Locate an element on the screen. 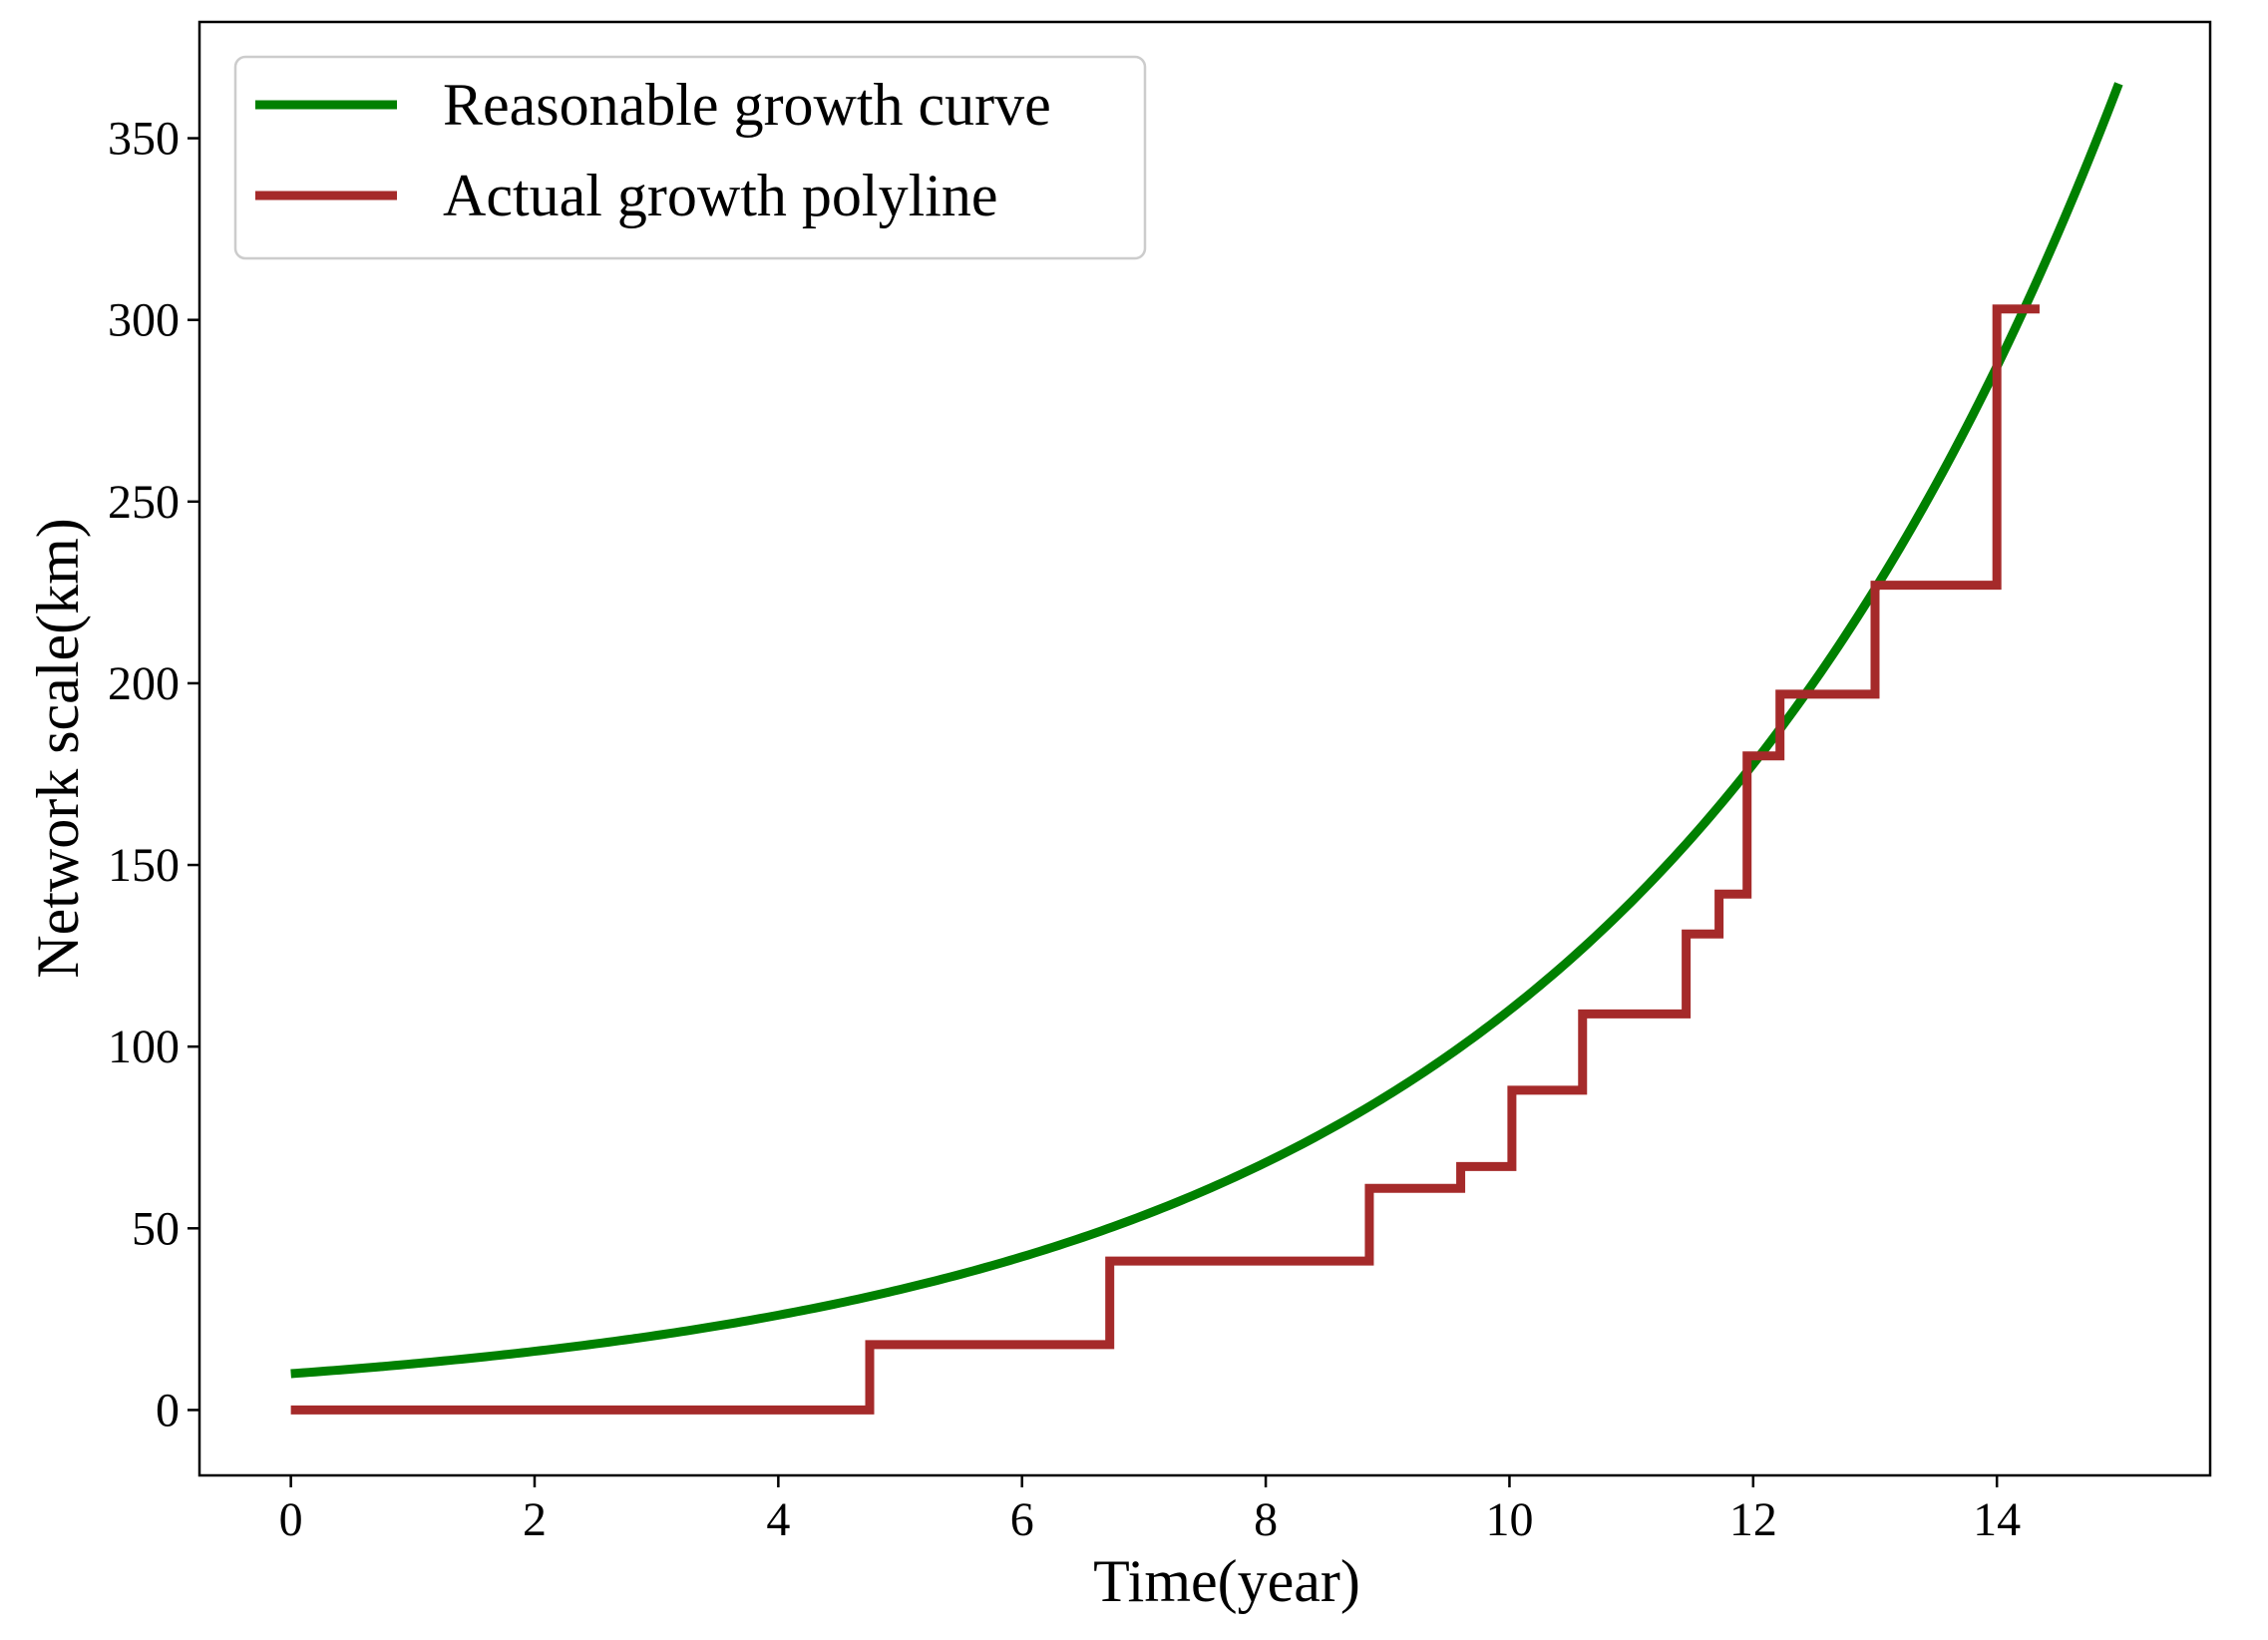  y-tick-label: 200 is located at coordinates (144, 683).